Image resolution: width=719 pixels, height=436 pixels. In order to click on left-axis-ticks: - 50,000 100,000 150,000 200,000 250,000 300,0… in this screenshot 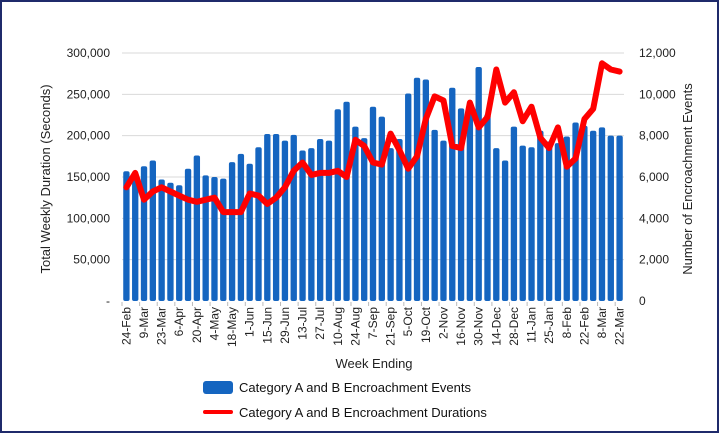, I will do `click(89, 177)`.